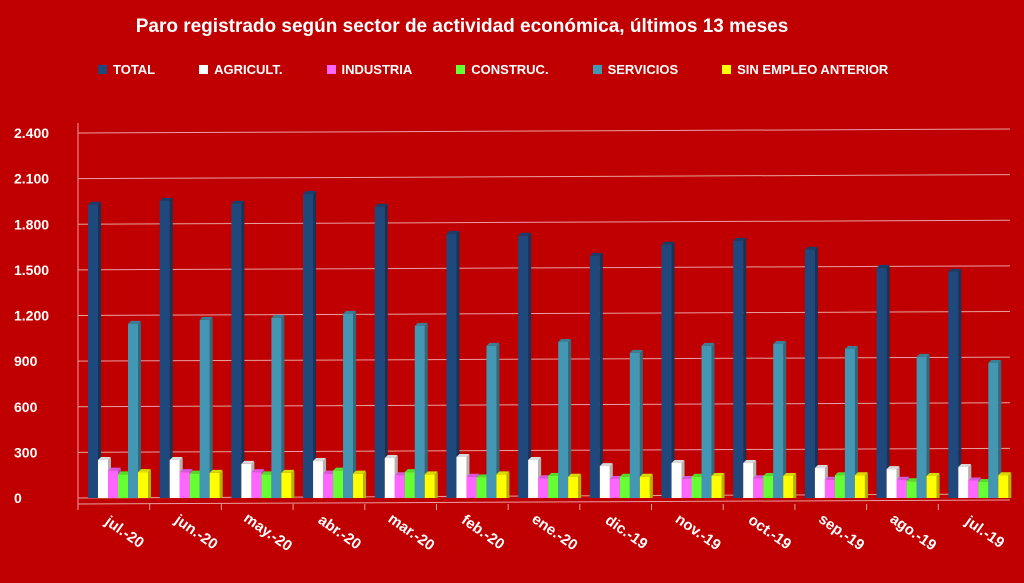  What do you see at coordinates (698, 532) in the screenshot?
I see `x-tick-label: nov.-19` at bounding box center [698, 532].